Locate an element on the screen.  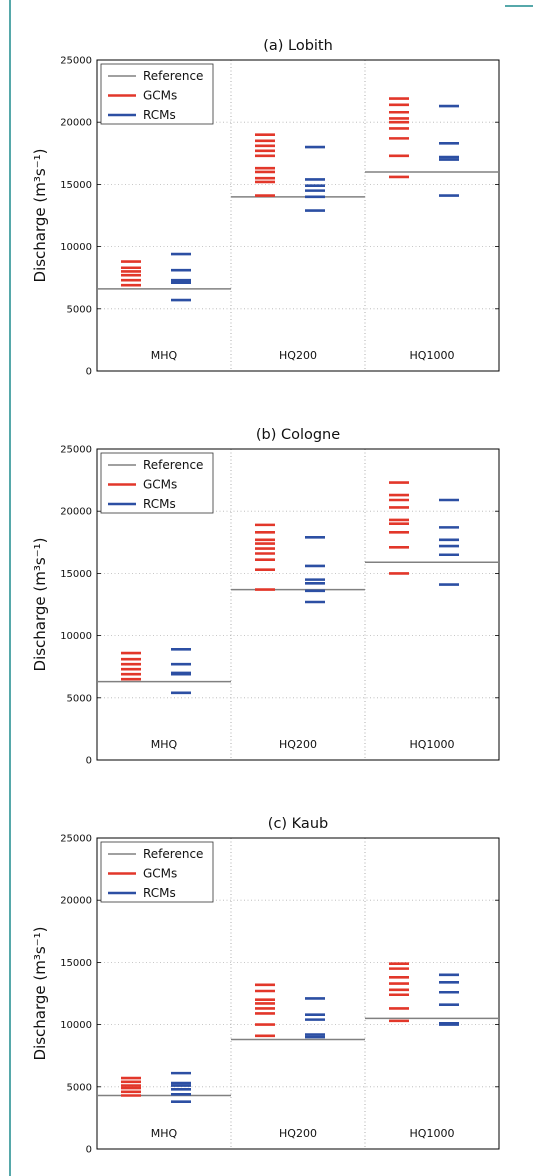
chart-title: (c) Kaub is located at coordinates (298, 824).